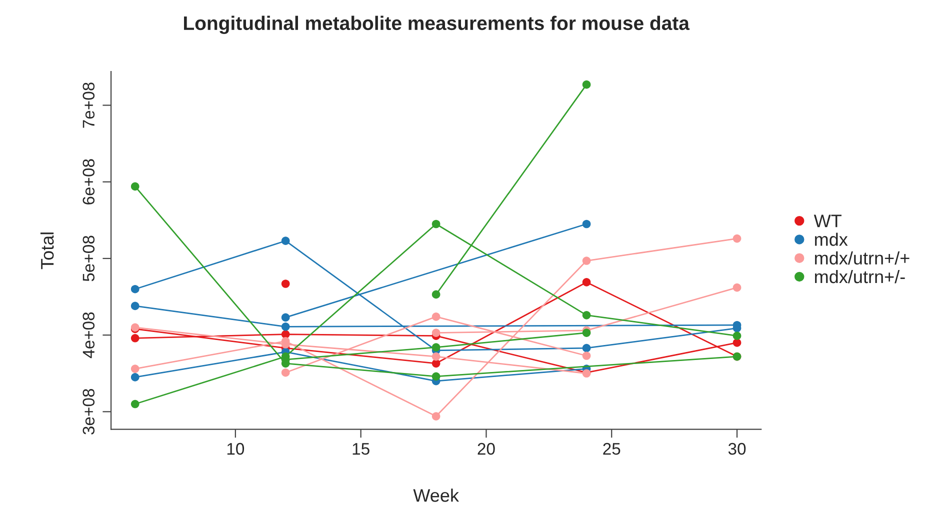 This screenshot has width=949, height=530. I want to click on x-tick-label: 30, so click(737, 448).